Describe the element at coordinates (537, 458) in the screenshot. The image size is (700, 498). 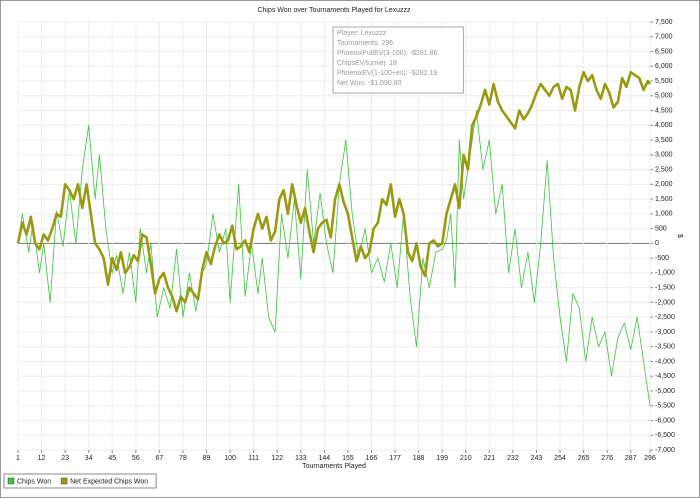
I see `x-tick-label: 243` at that location.